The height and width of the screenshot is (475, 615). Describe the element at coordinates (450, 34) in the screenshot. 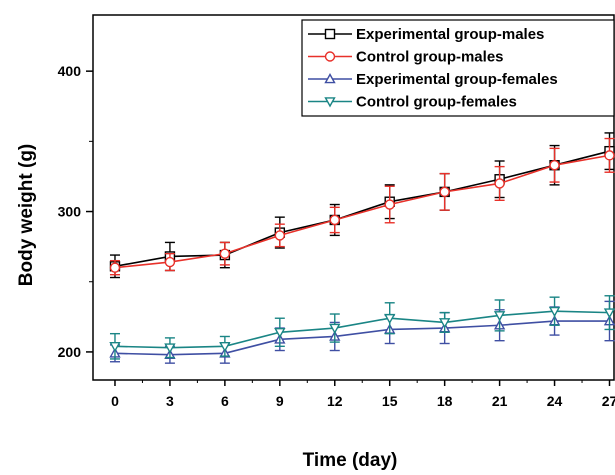

I see `legend-label: Experimental group-males` at that location.